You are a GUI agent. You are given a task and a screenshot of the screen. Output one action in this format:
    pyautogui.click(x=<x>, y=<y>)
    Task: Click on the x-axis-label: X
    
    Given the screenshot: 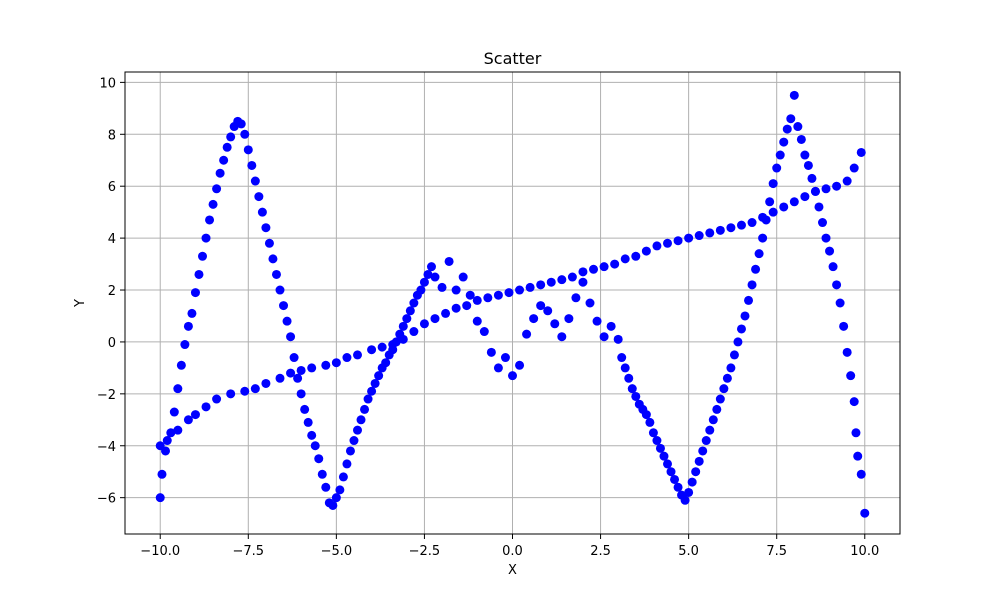 What is the action you would take?
    pyautogui.click(x=512, y=570)
    